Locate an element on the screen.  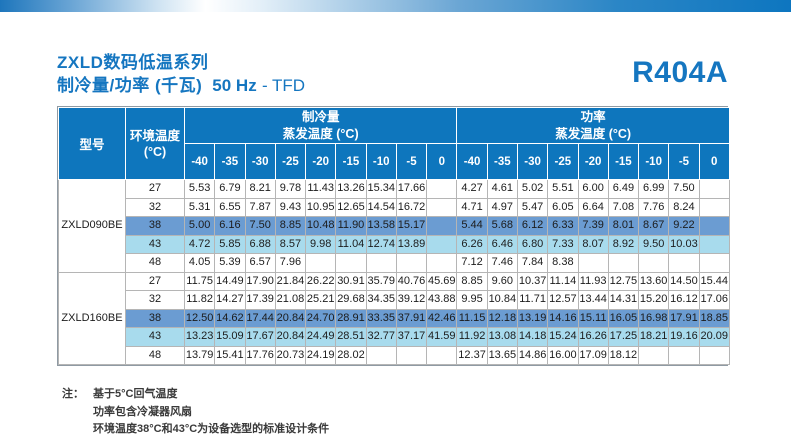
value-cell: 9.98 is located at coordinates (321, 244).